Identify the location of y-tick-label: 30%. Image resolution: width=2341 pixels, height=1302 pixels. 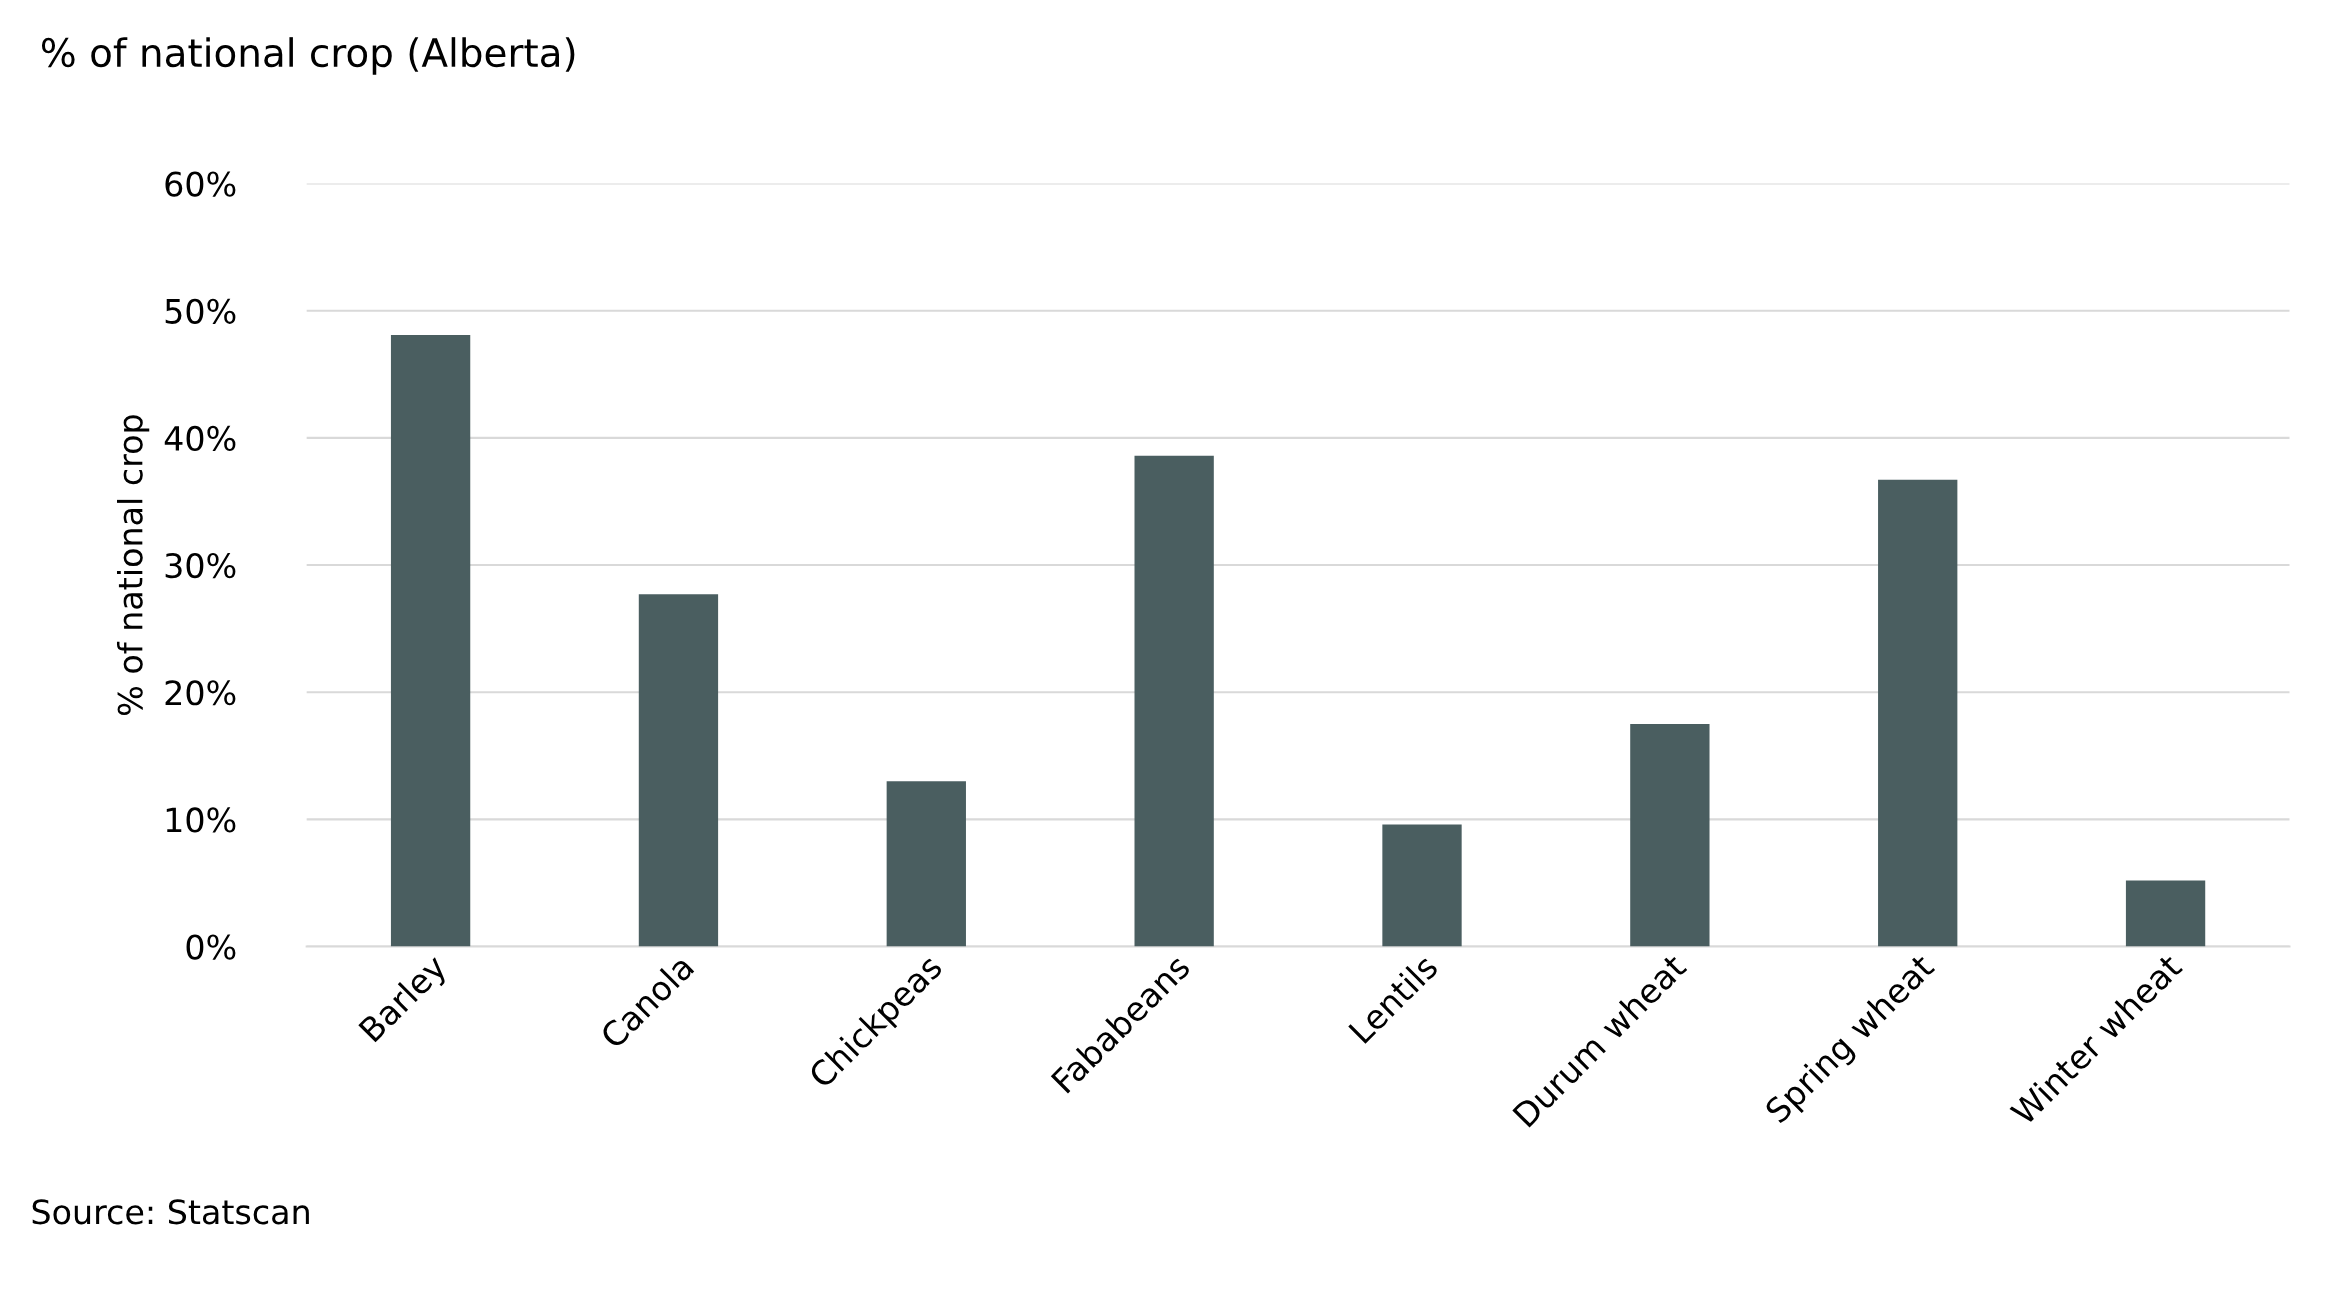
(200, 565).